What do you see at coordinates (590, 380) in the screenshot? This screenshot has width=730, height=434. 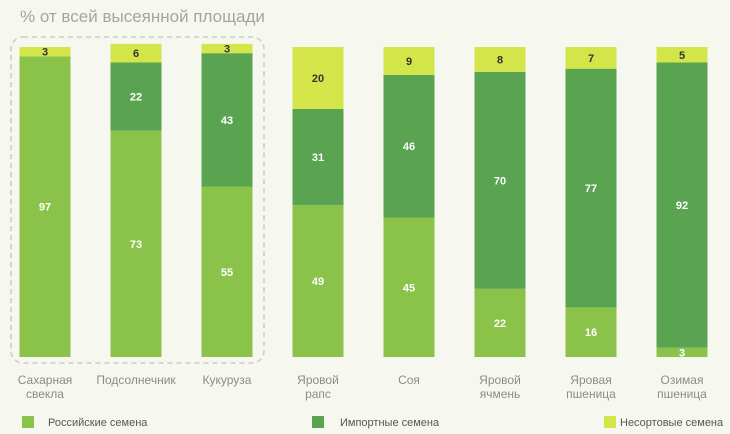 I see `category-label: Яровая` at bounding box center [590, 380].